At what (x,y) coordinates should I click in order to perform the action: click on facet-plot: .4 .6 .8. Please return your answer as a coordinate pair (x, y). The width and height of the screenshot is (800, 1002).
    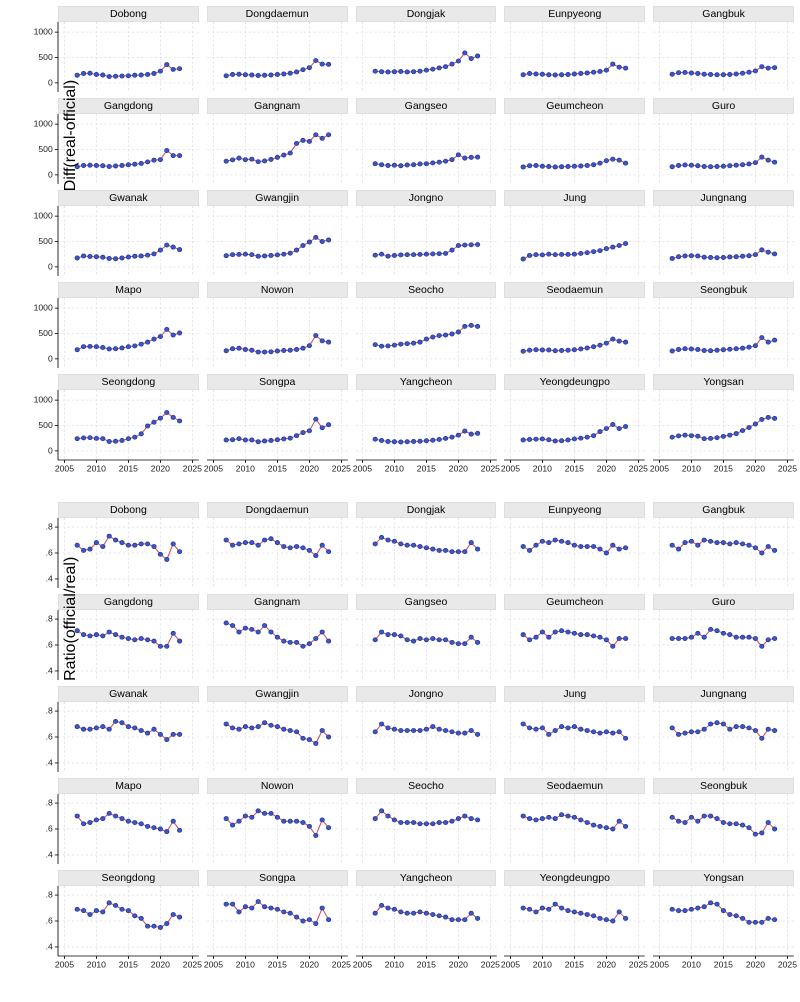
    Looking at the image, I should click on (122, 737).